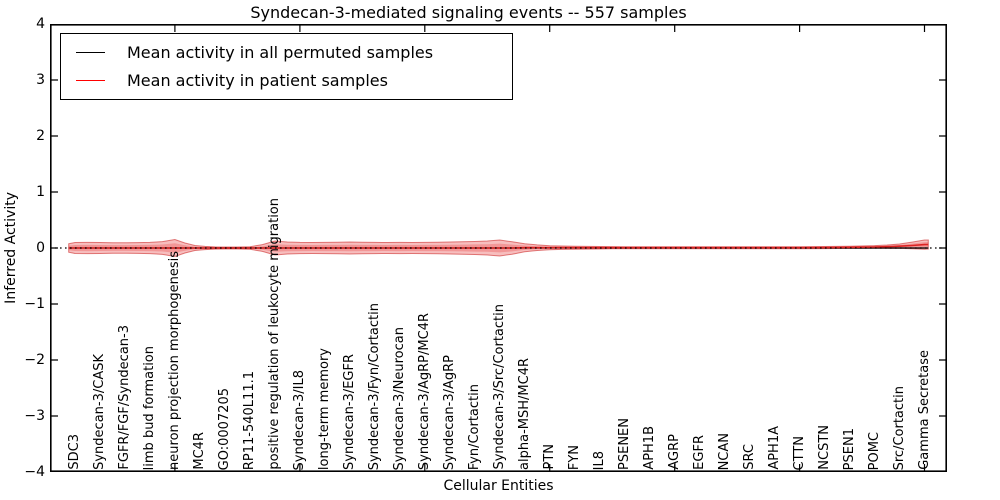  Describe the element at coordinates (924, 410) in the screenshot. I see `x-category-label: Gamma Secretase` at that location.